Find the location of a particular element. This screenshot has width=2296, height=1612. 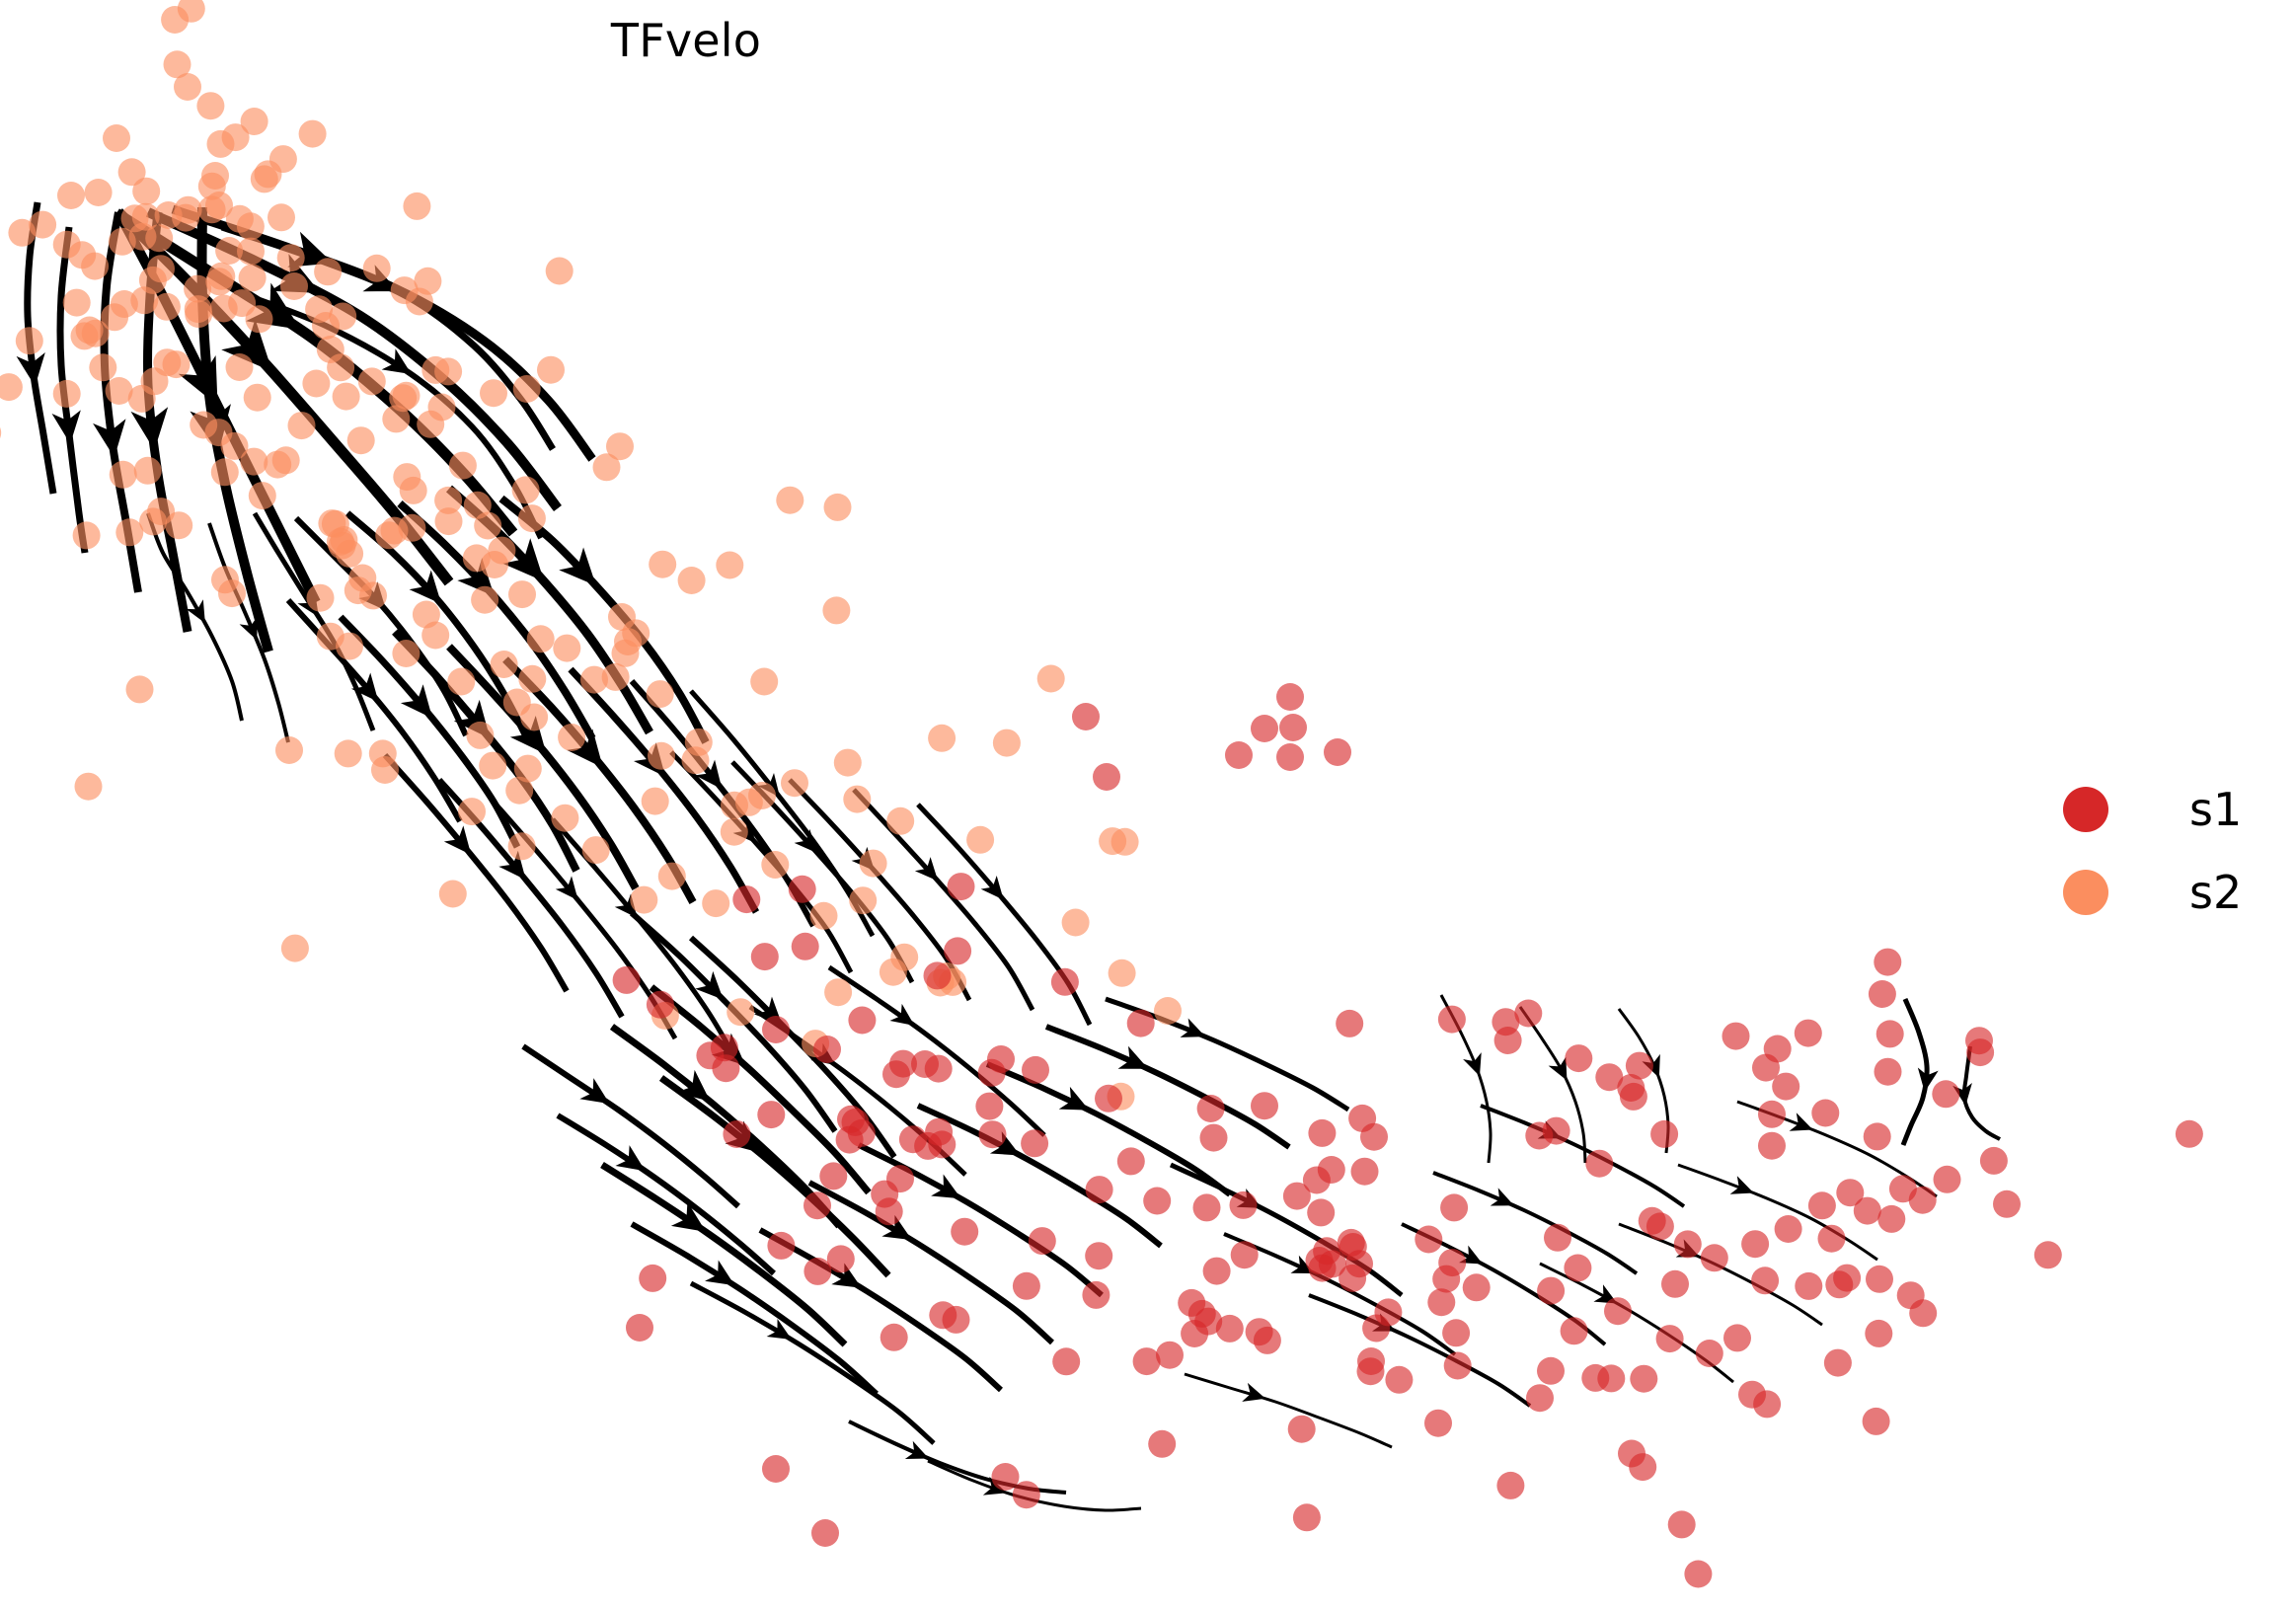

legend-label-s2: s2 is located at coordinates (2216, 893).